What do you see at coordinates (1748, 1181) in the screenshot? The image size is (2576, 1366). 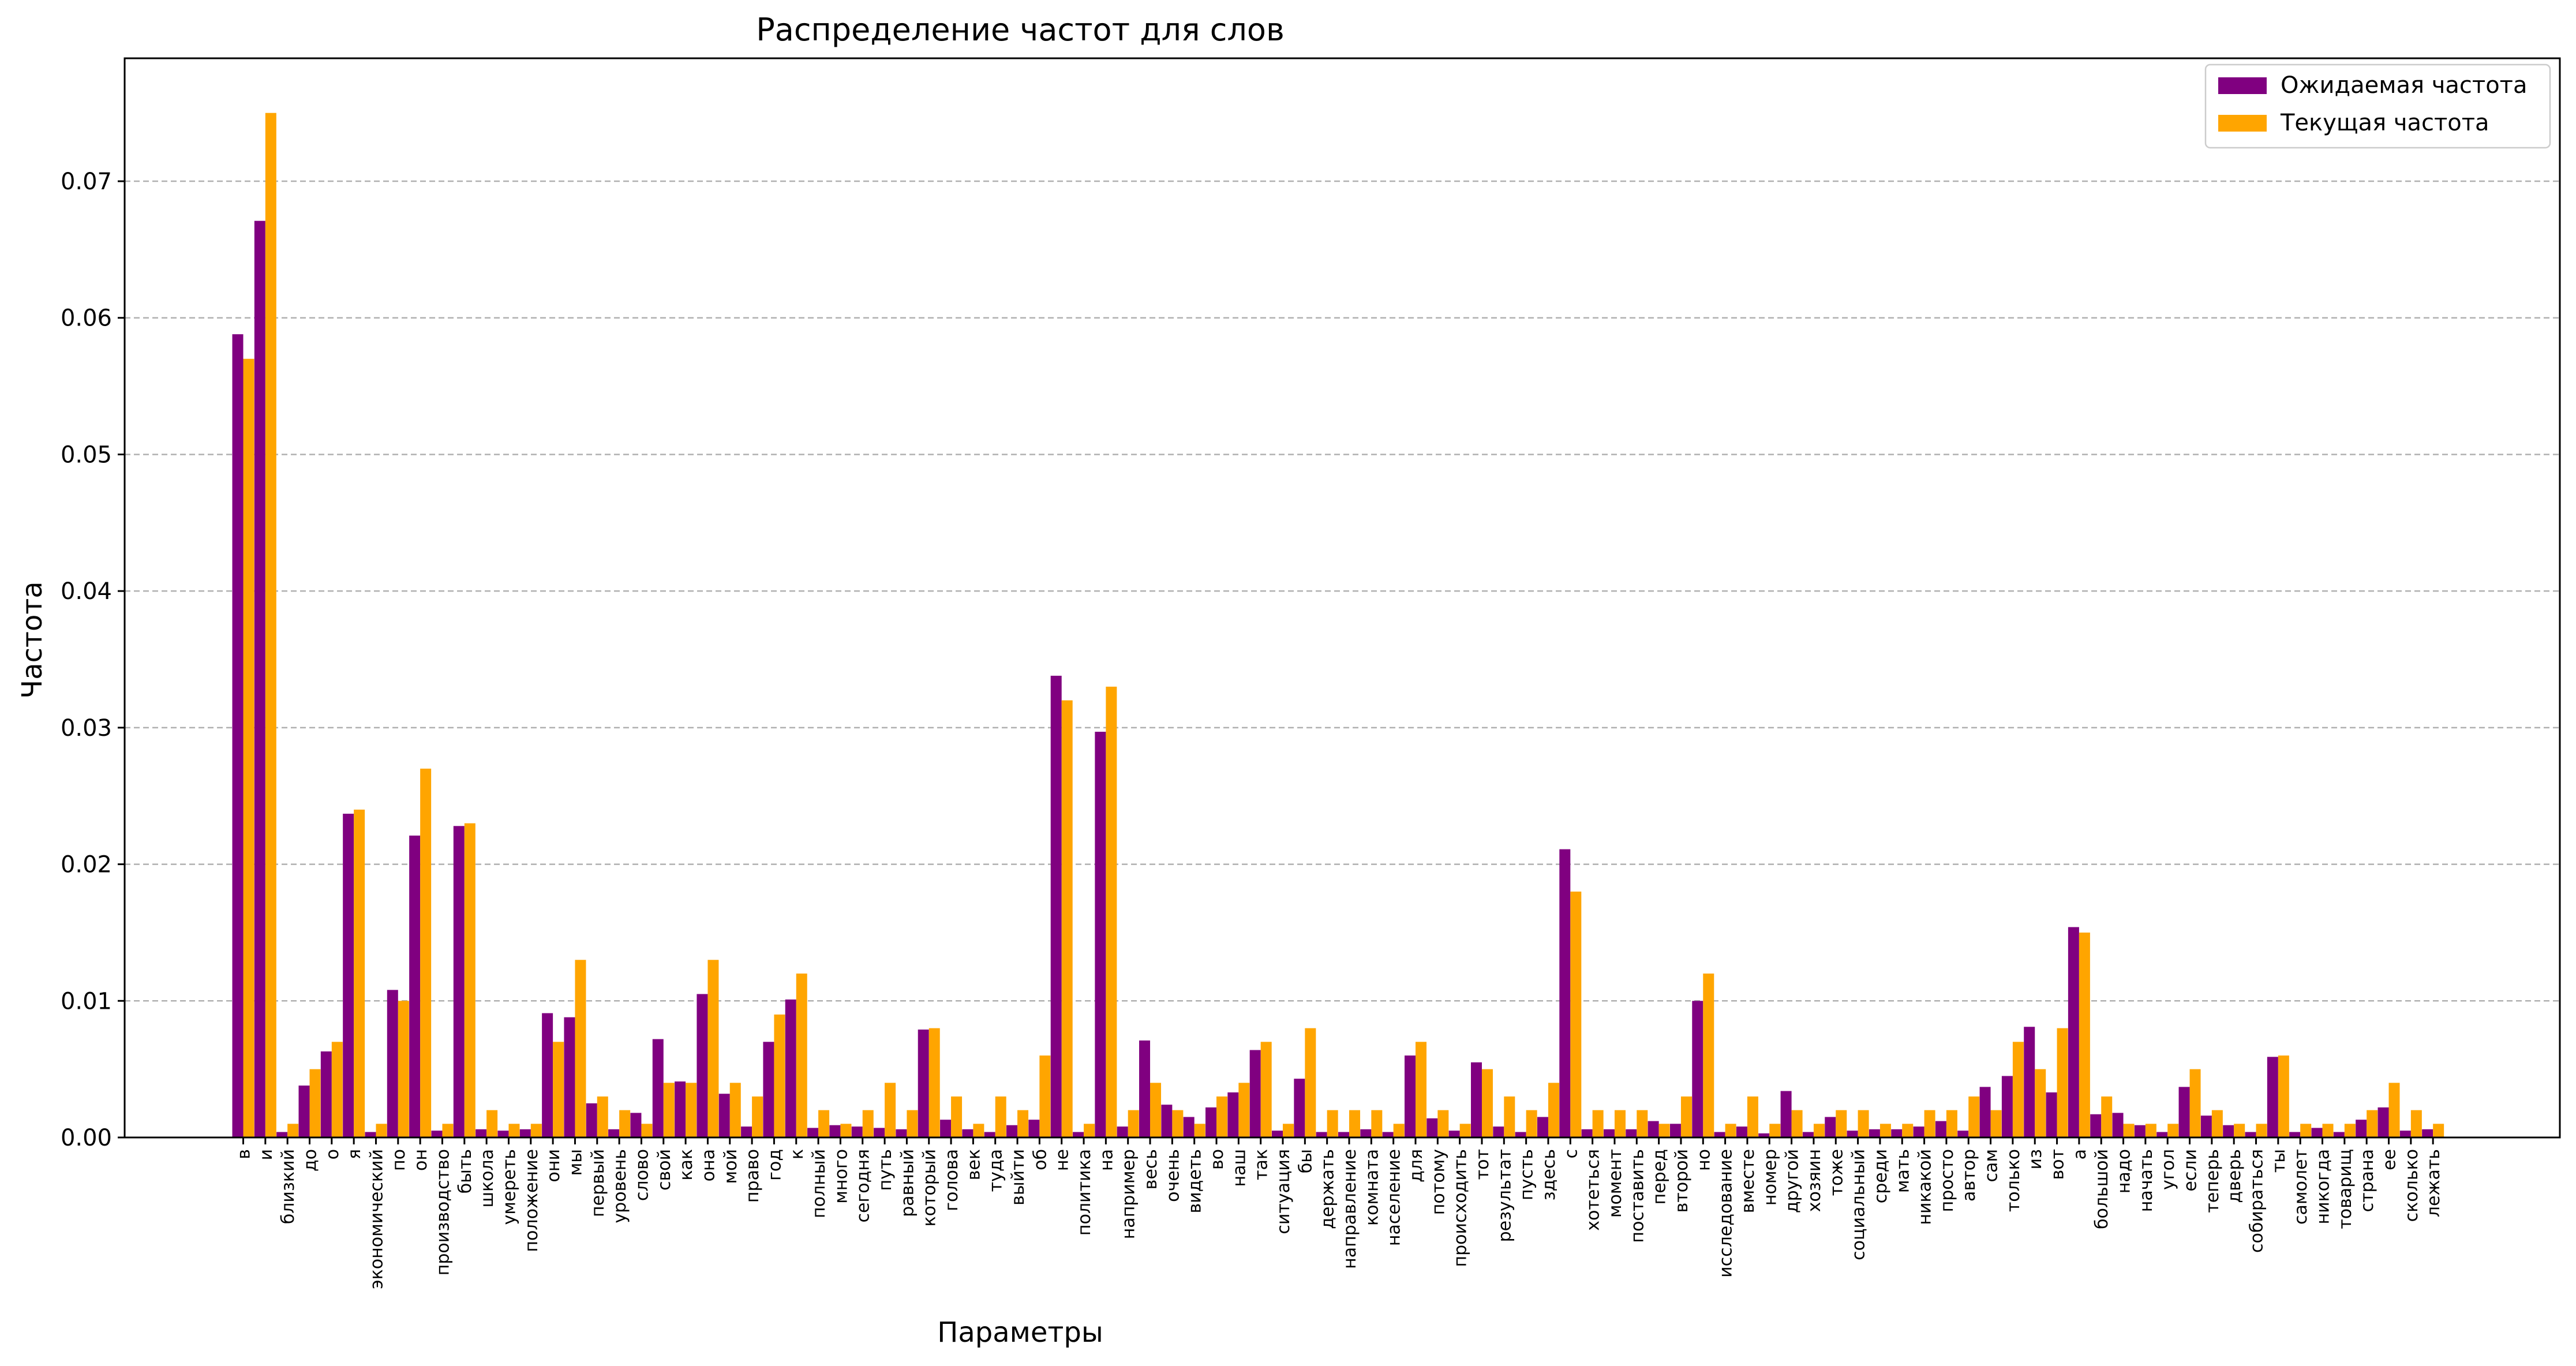 I see `x-tick-label: вместе` at bounding box center [1748, 1181].